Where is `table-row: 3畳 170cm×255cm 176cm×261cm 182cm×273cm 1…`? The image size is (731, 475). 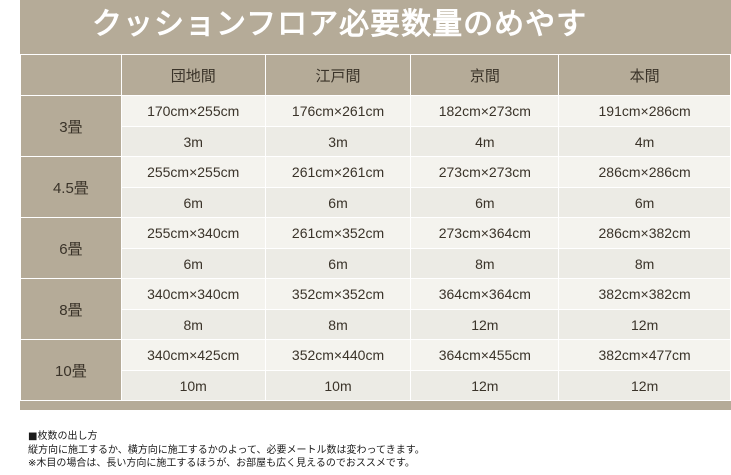 table-row: 3畳 170cm×255cm 176cm×261cm 182cm×273cm 1… is located at coordinates (375, 126).